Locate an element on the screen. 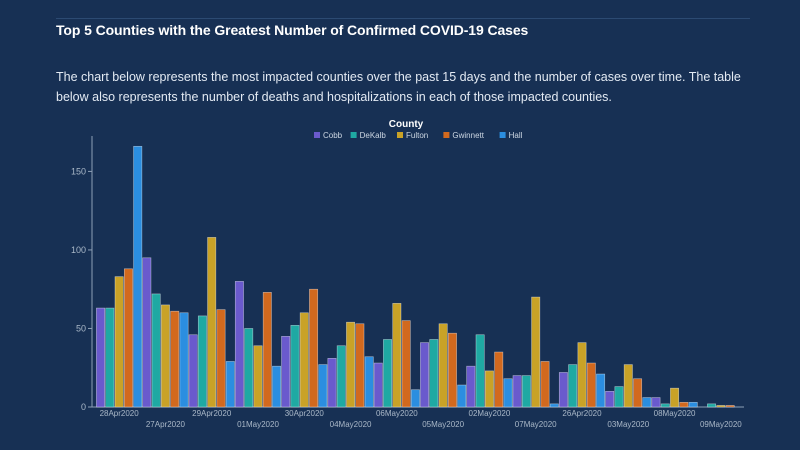  bar-dekalb-30apr2020 is located at coordinates (295, 366).